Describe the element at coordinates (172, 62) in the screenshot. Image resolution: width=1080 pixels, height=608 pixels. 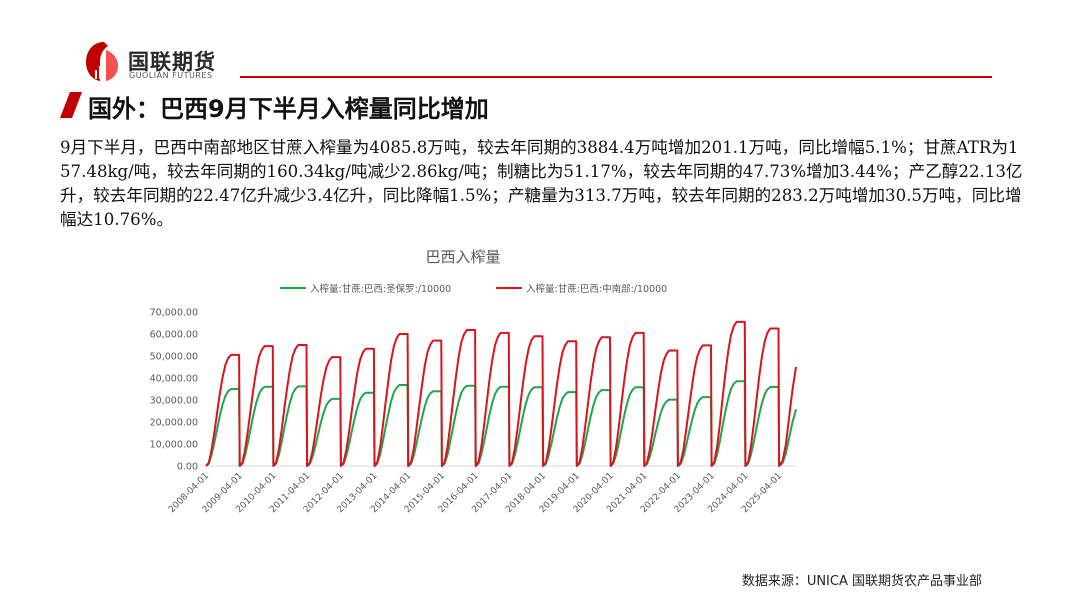
I see `logo-chinese-name: 国联期货` at that location.